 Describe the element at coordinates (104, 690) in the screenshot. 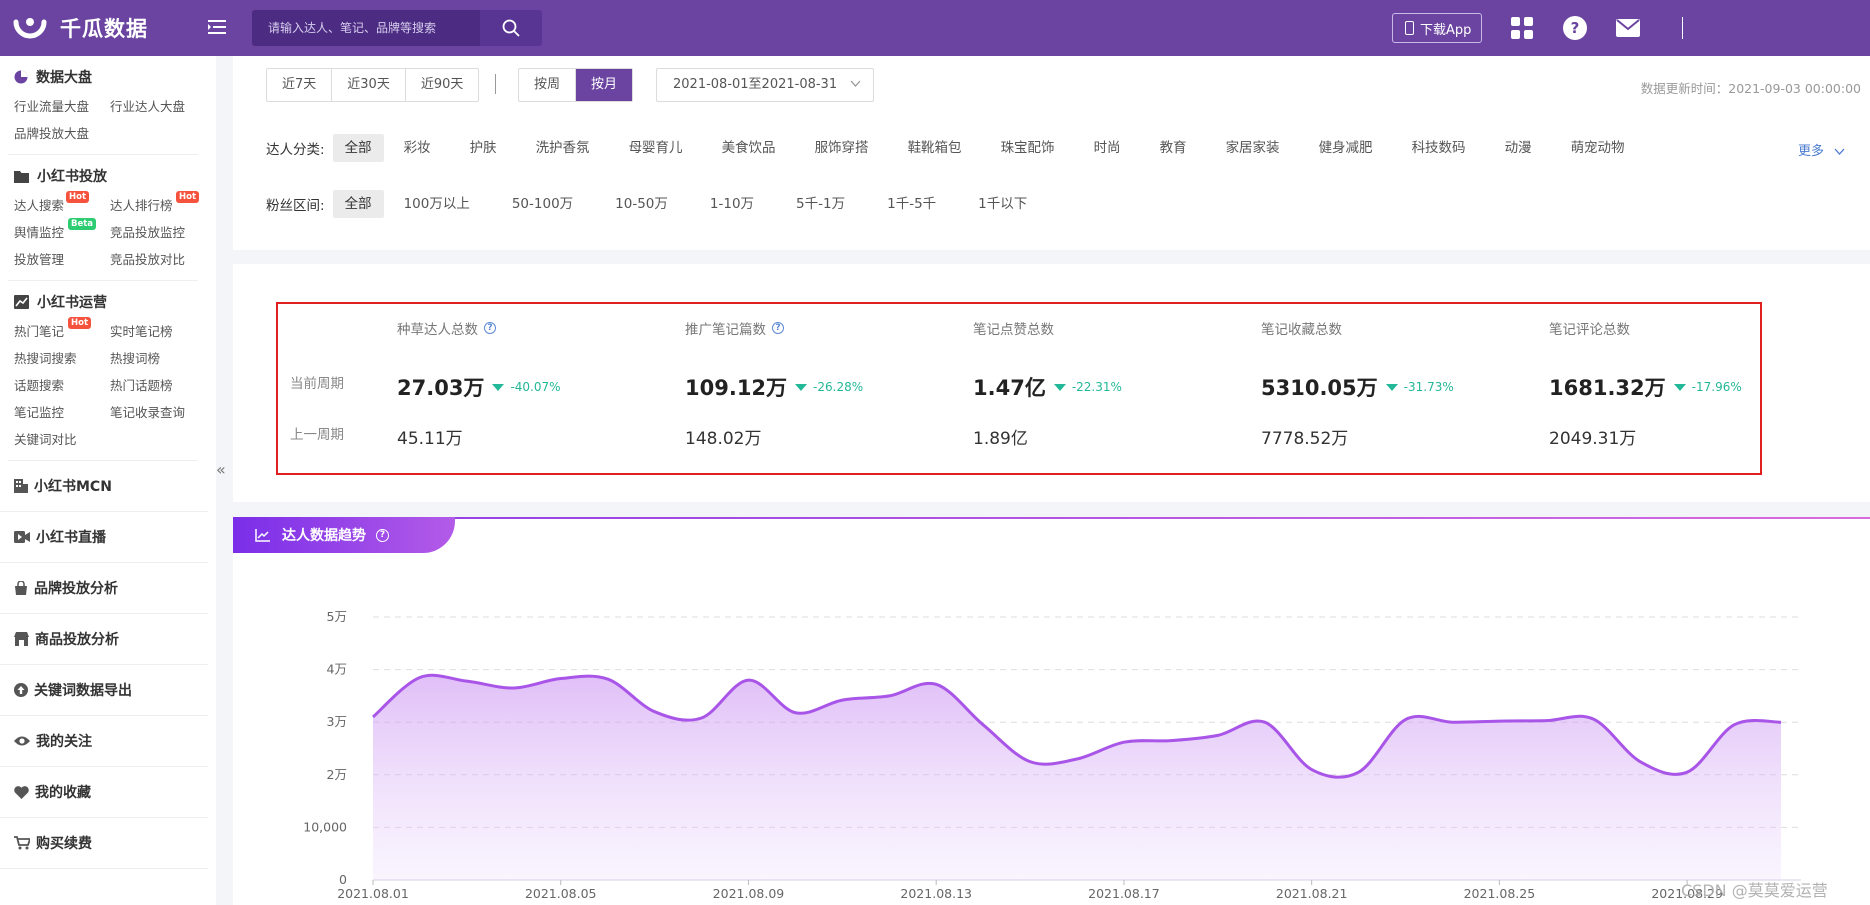

I see `nav-item-keyword-export: 关键词数据导出` at that location.